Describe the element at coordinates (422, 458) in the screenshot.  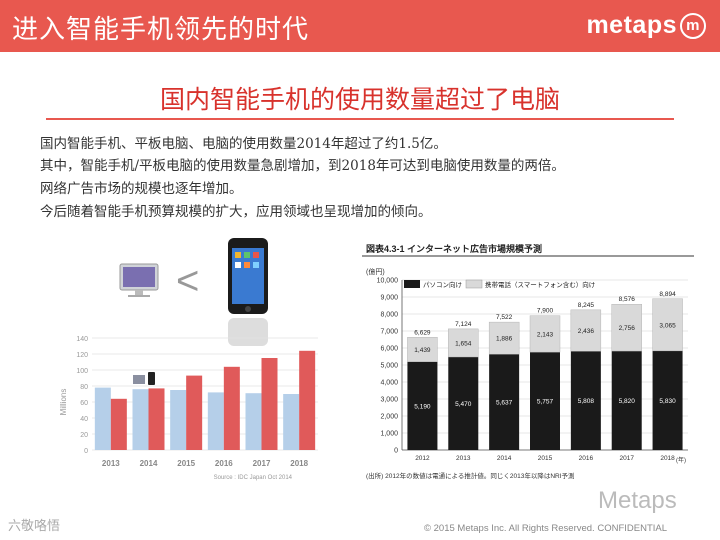
I see `x-tick-label: 2012` at that location.